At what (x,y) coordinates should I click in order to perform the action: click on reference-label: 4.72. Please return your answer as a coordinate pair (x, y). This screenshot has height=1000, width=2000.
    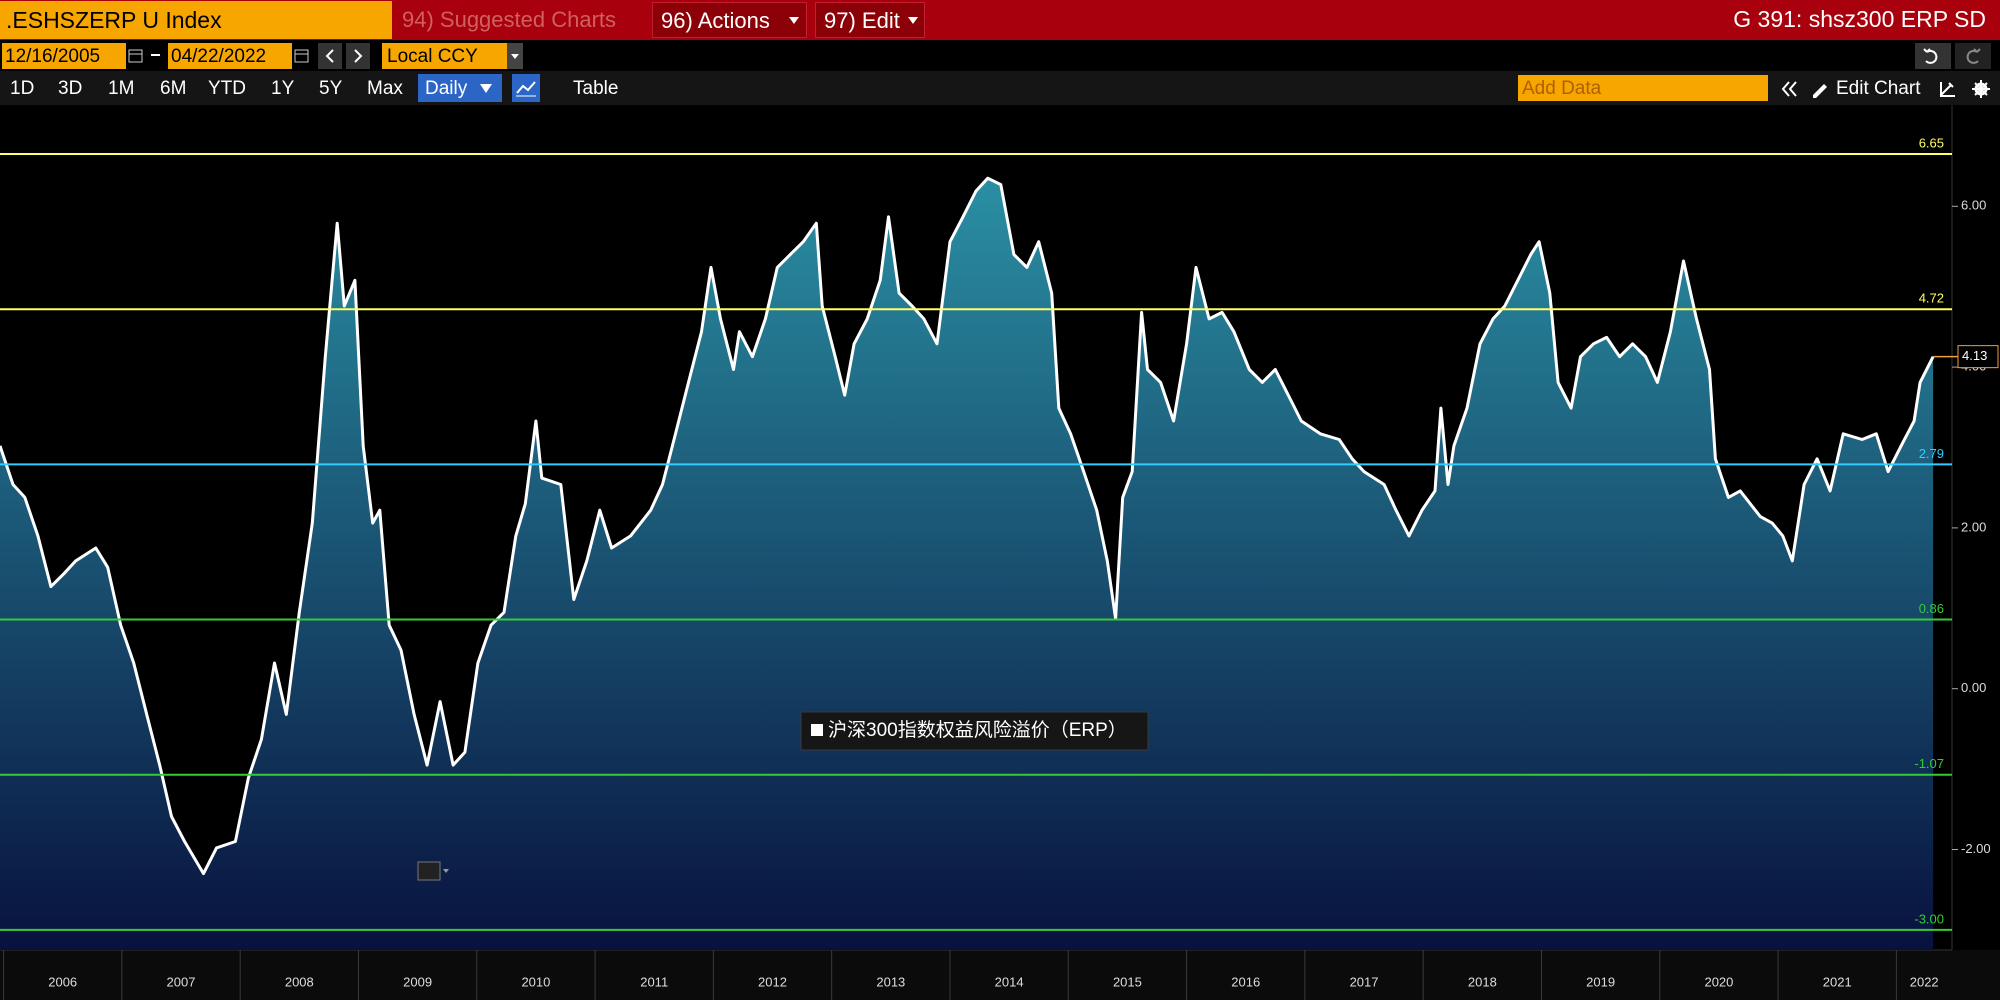
    Looking at the image, I should click on (1931, 298).